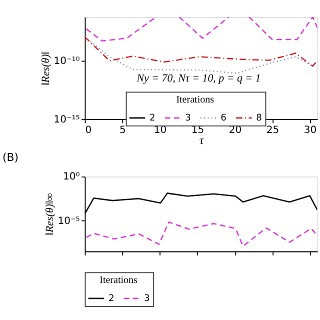 This screenshot has width=320, height=320. Describe the element at coordinates (46, 68) in the screenshot. I see `y-axis-title: ‖Res(θ)‖` at that location.